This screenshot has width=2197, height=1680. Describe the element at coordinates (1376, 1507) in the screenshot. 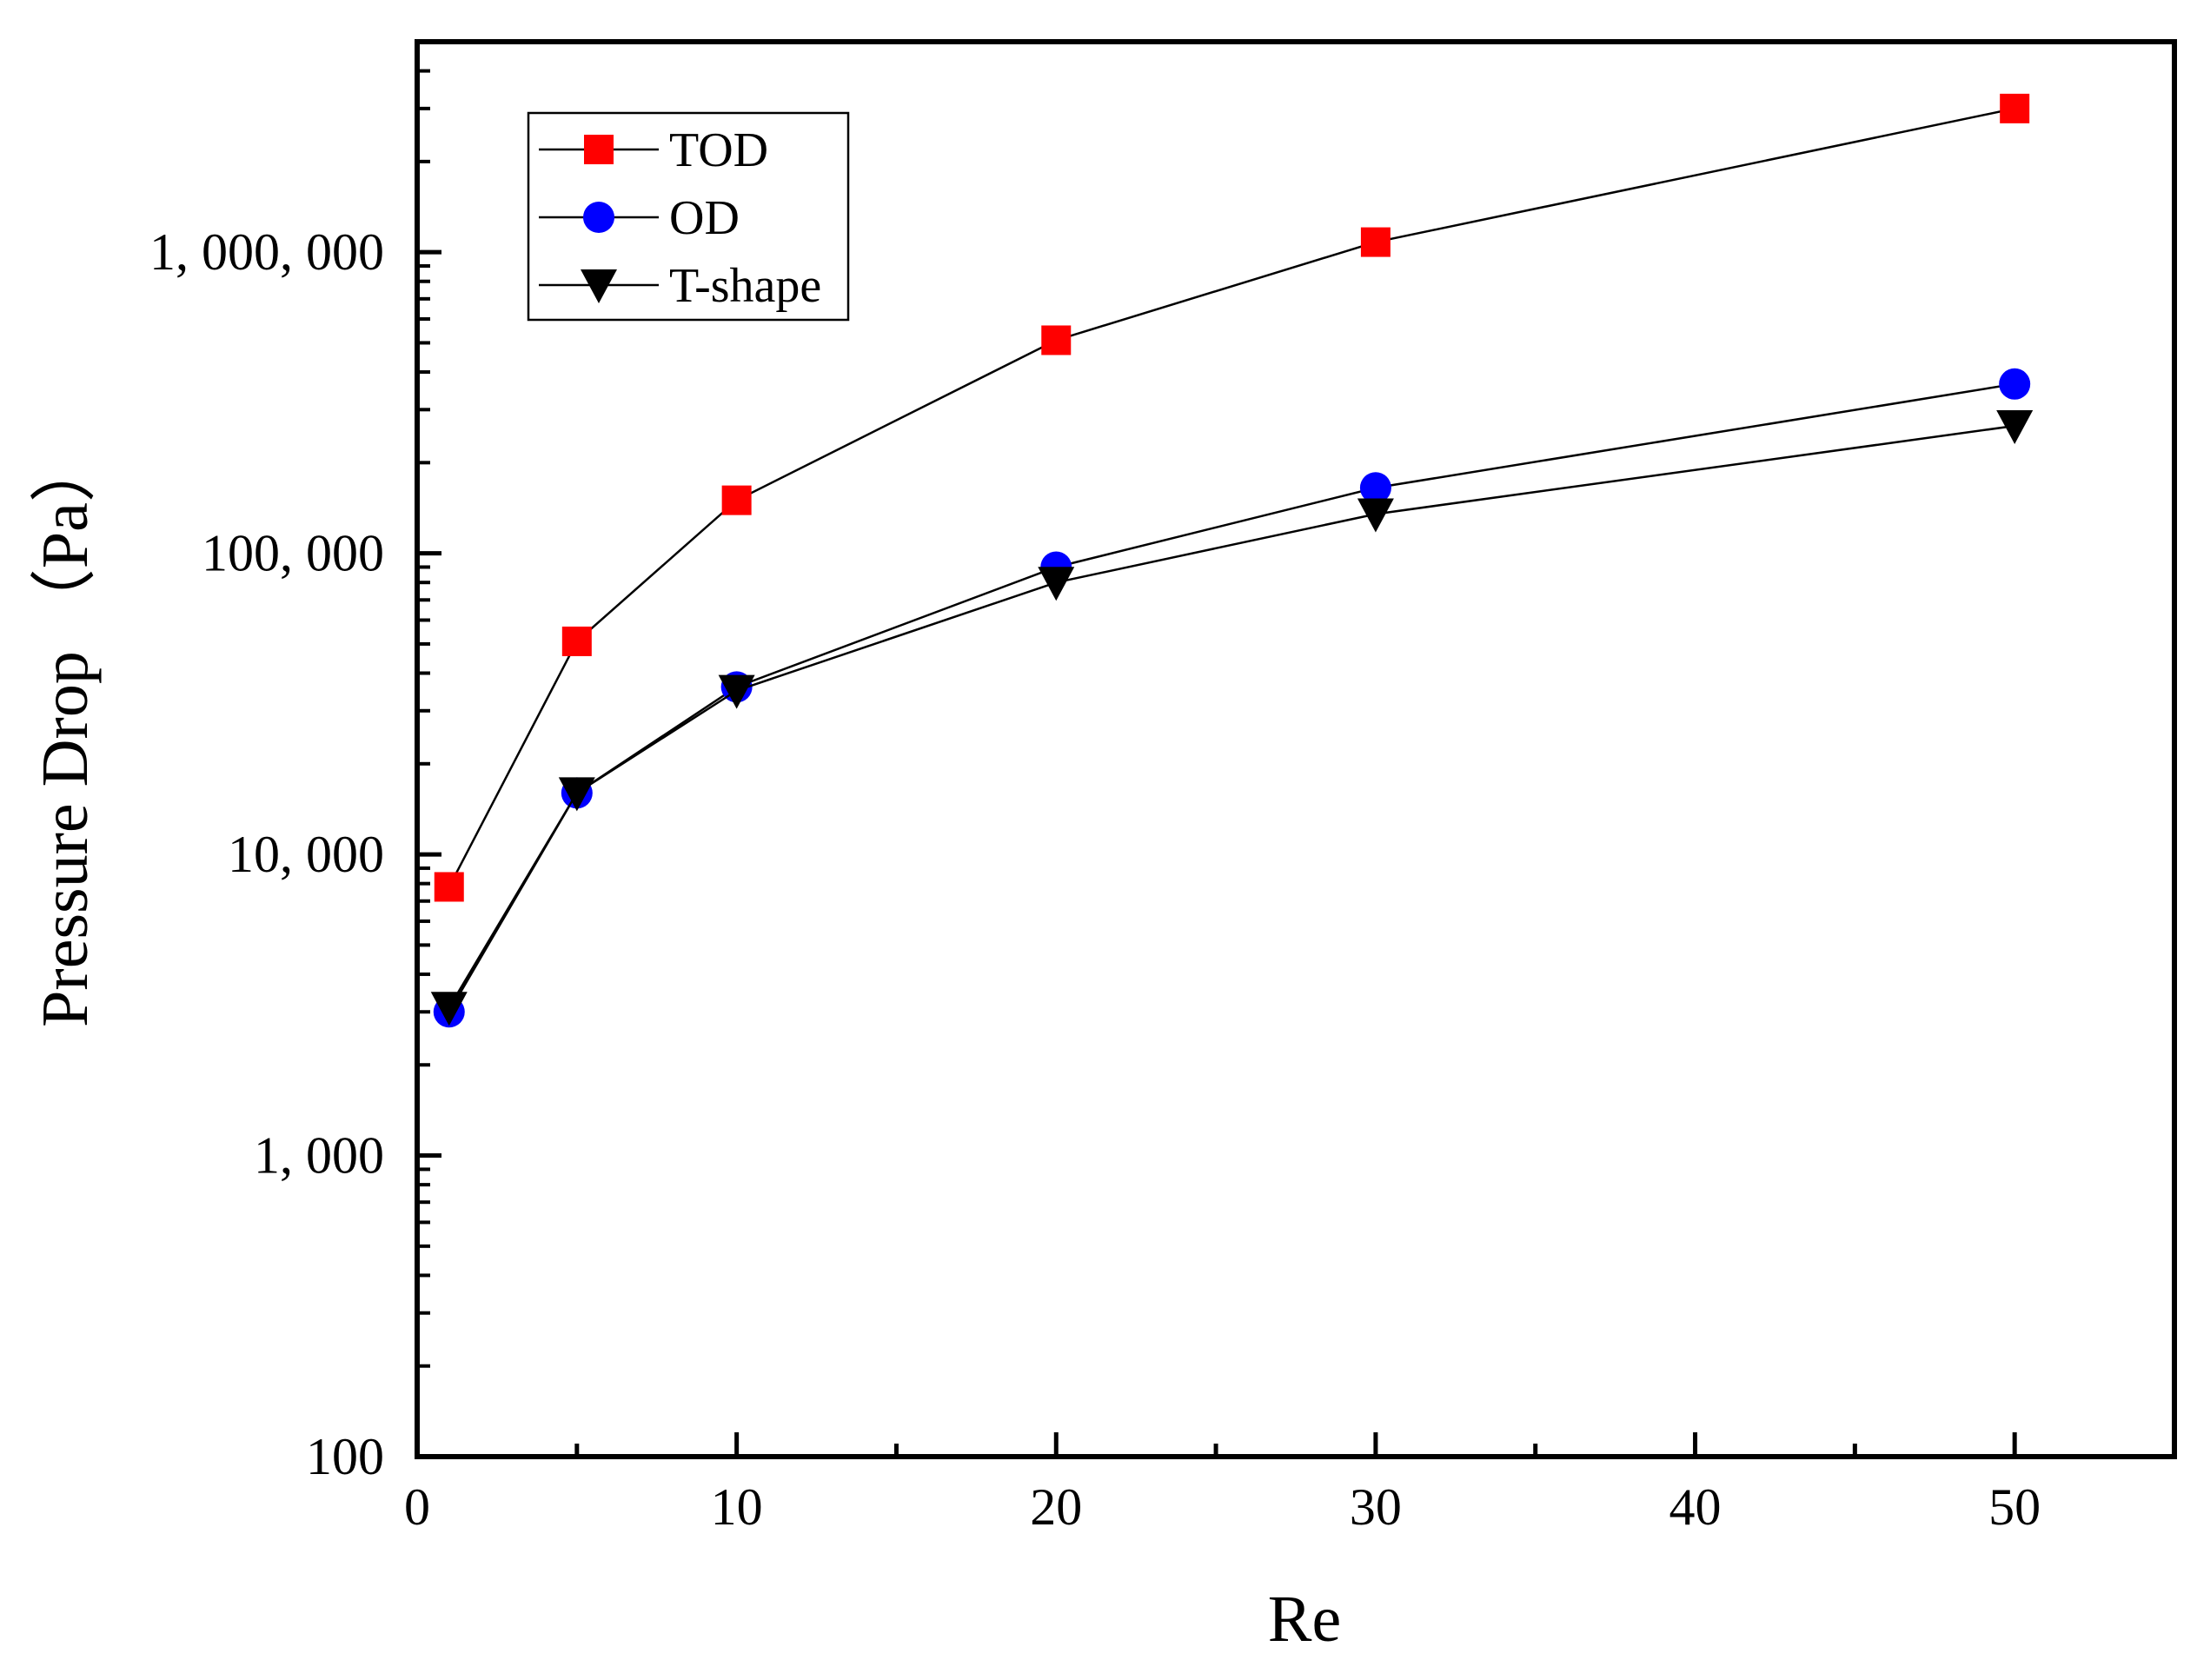

I see `x-tick-label: 30` at that location.